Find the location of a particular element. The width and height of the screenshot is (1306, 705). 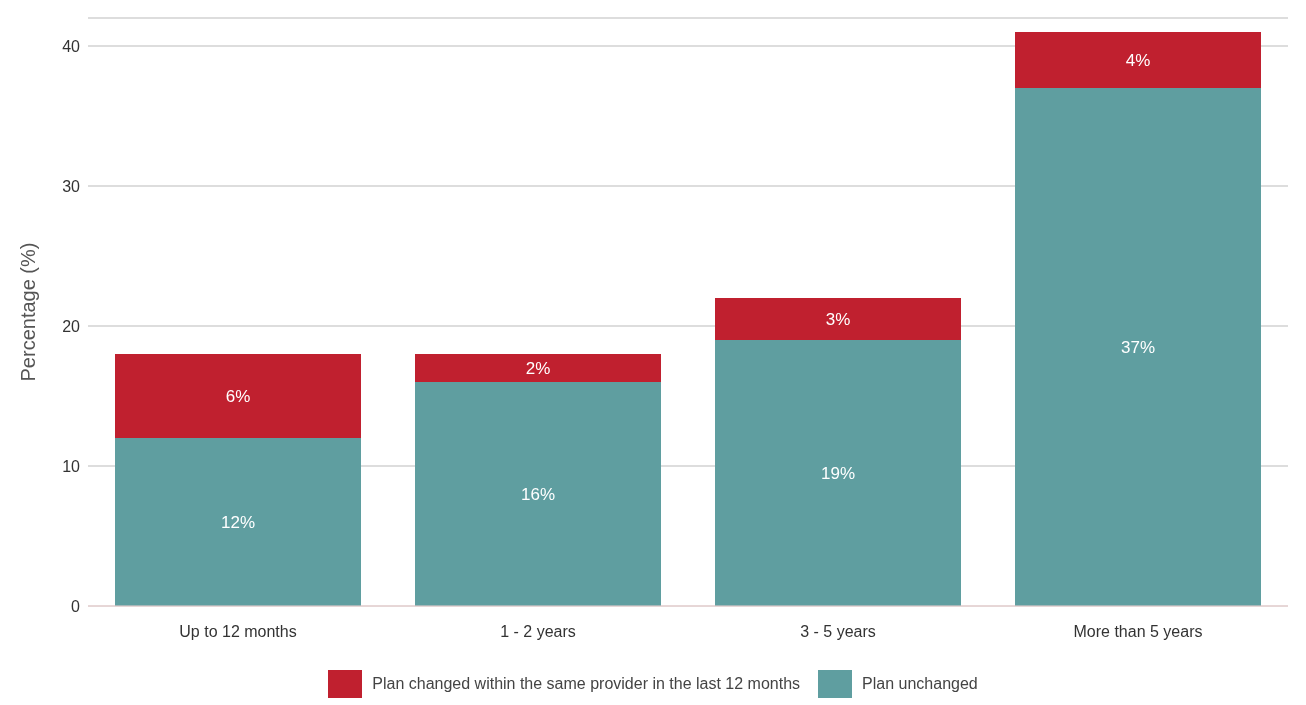

data-label: 16% is located at coordinates (538, 494).